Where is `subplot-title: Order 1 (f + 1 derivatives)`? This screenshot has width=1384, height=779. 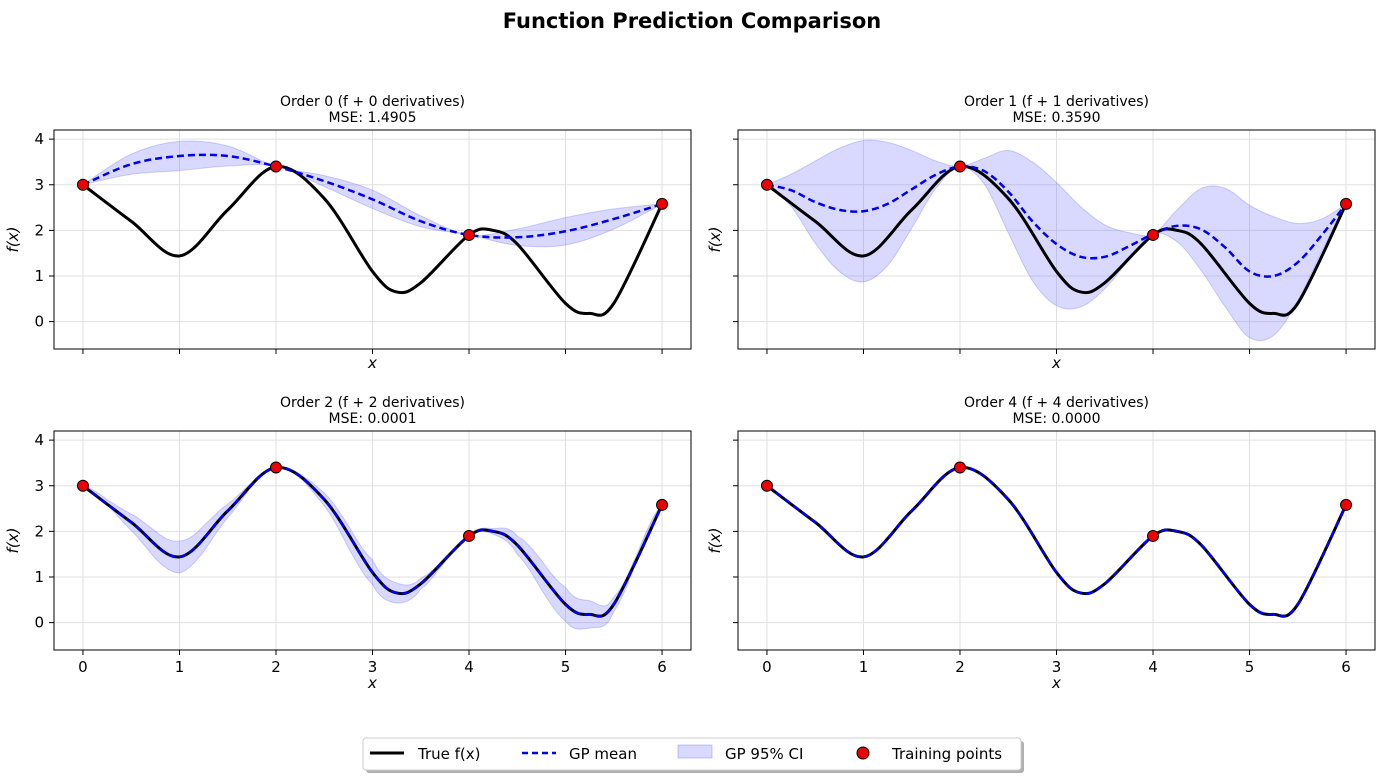
subplot-title: Order 1 (f + 1 derivatives) is located at coordinates (1056, 102).